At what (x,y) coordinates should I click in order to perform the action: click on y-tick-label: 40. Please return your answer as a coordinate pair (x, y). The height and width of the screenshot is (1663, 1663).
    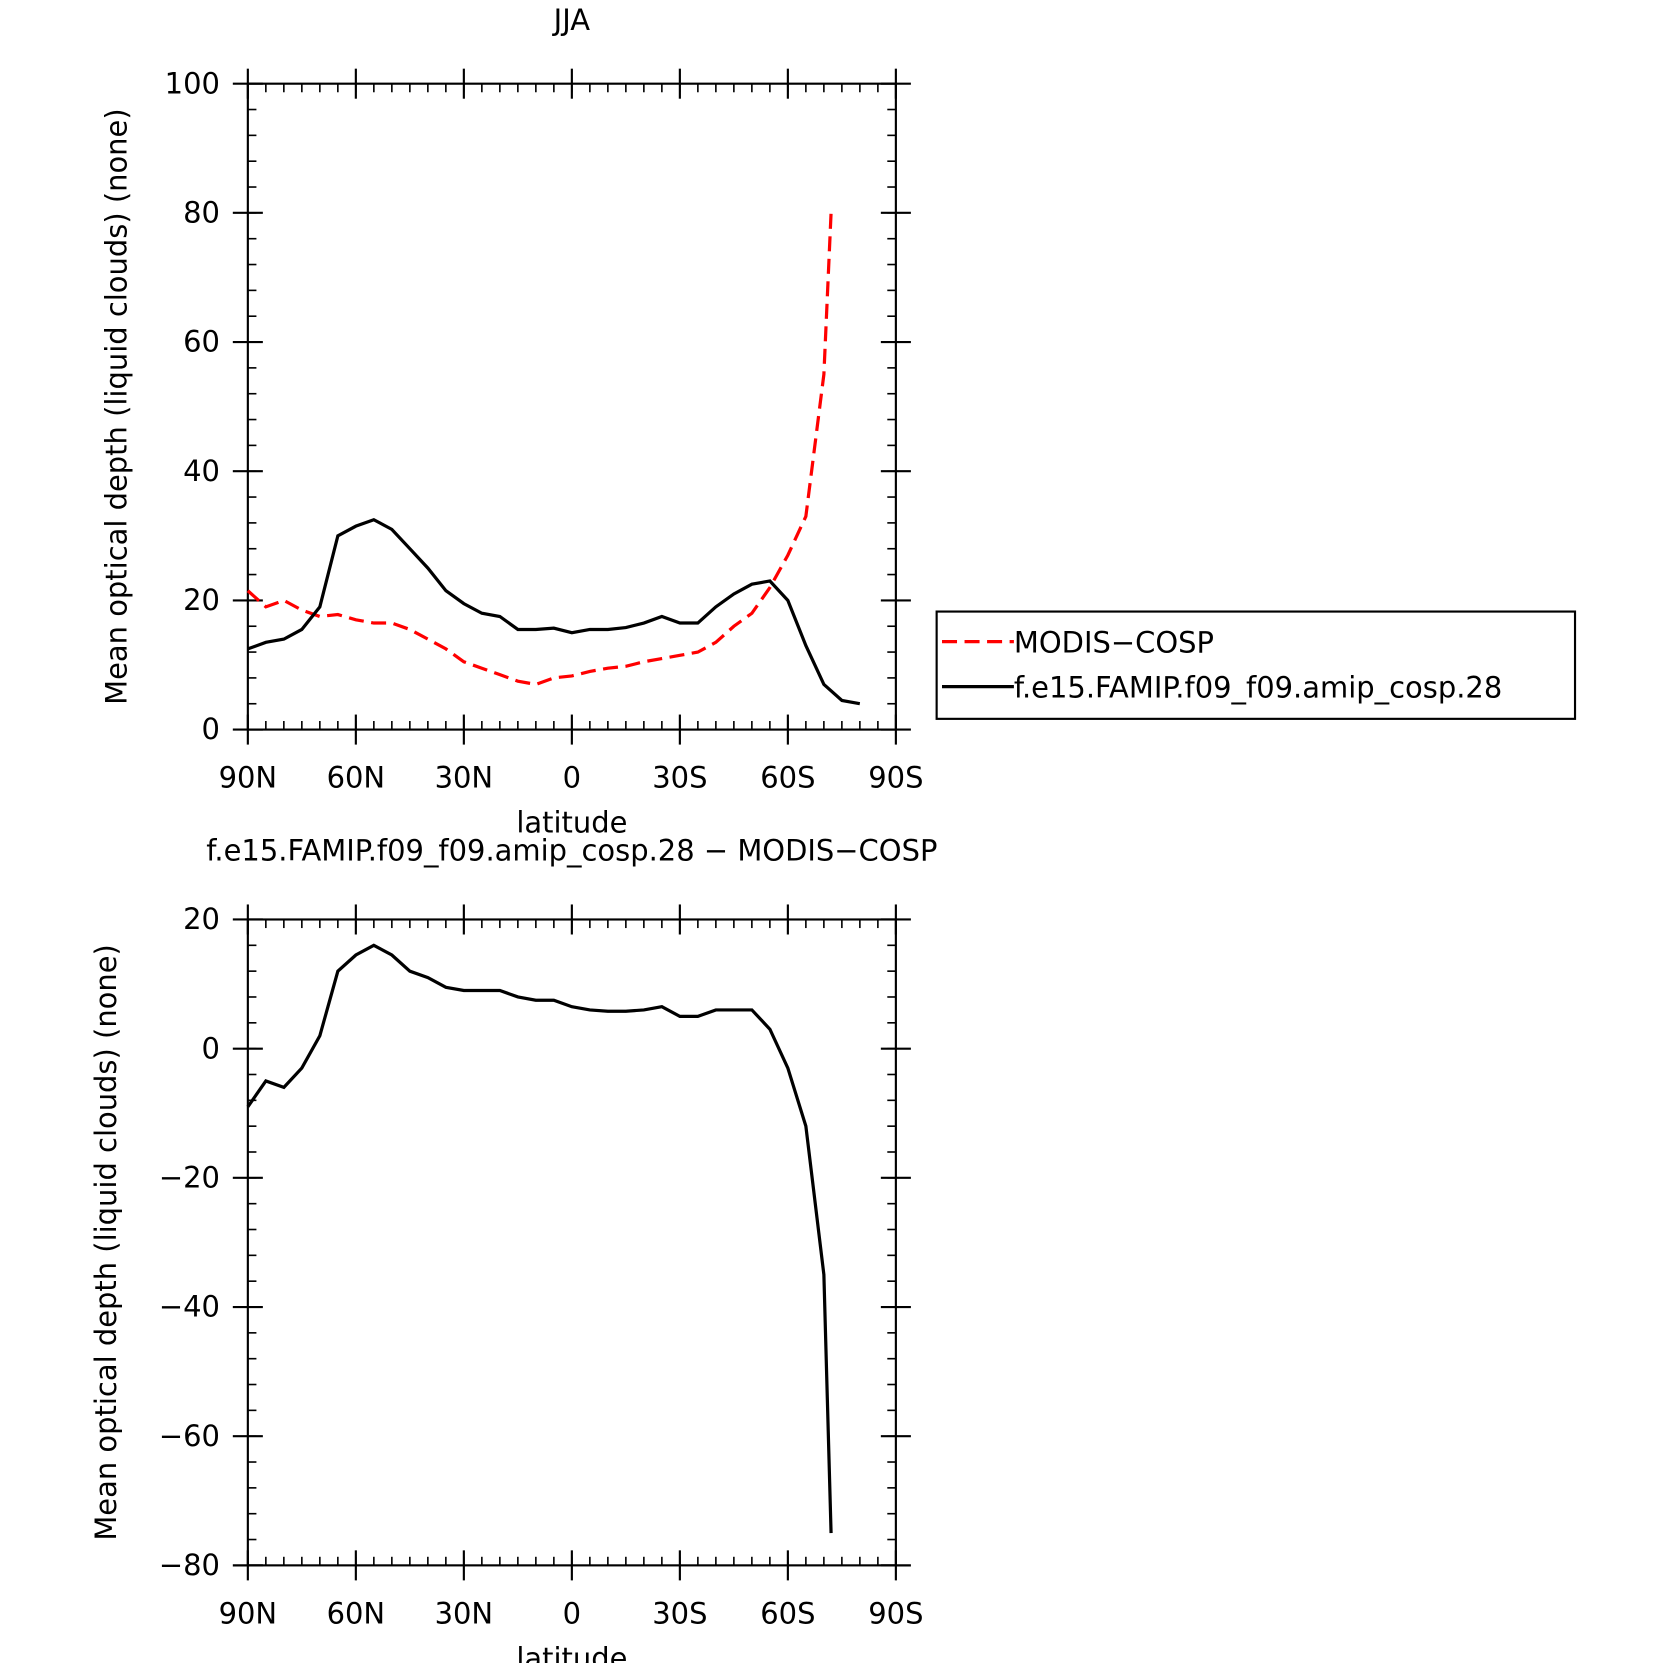
    Looking at the image, I should click on (201, 471).